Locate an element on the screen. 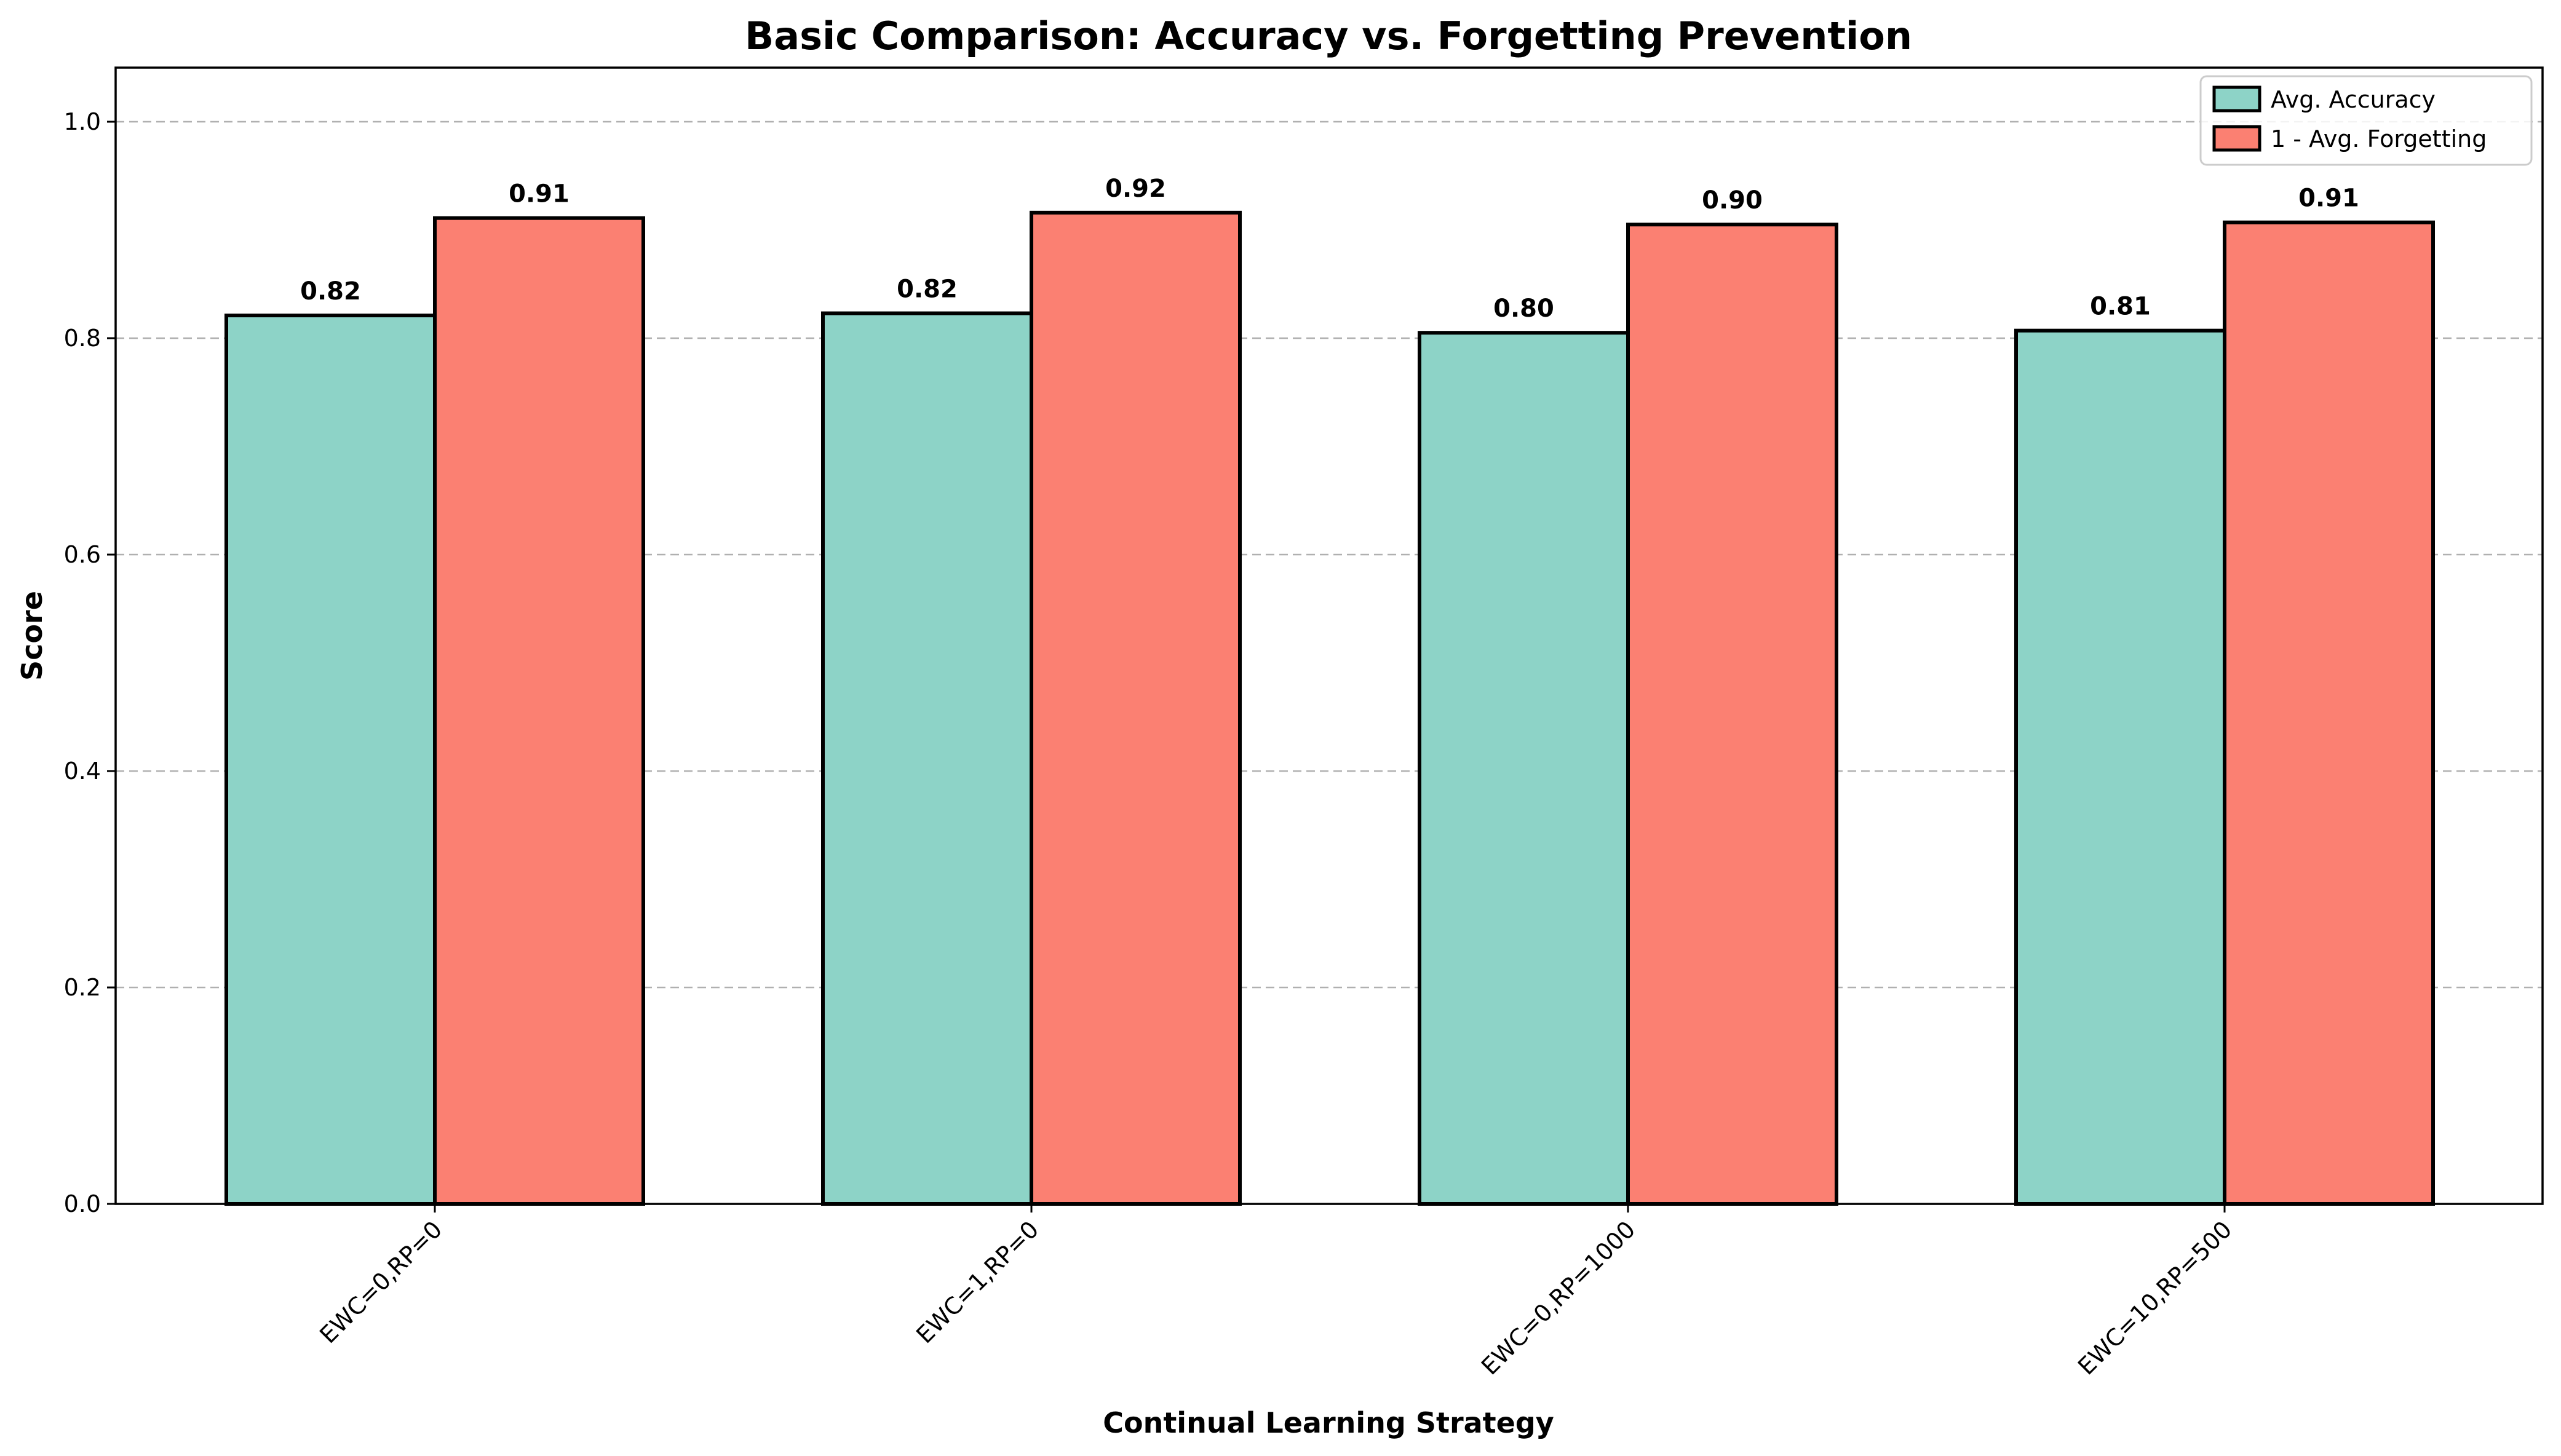 The width and height of the screenshot is (2561, 1456). y-tick-label: 0.8 is located at coordinates (82, 339).